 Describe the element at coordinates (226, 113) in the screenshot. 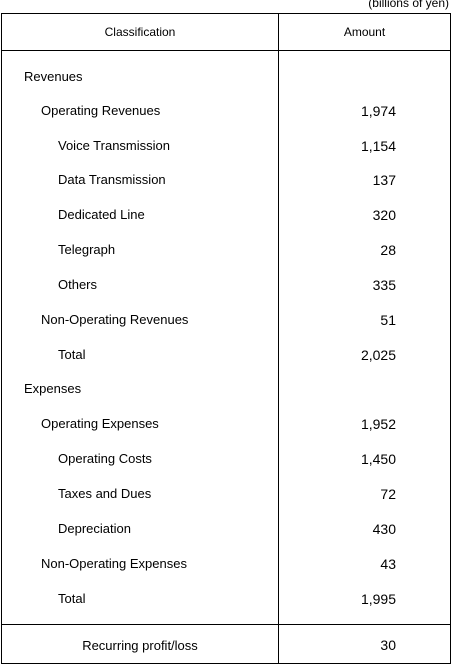

I see `table-row: Operating Revenues 1,974` at that location.